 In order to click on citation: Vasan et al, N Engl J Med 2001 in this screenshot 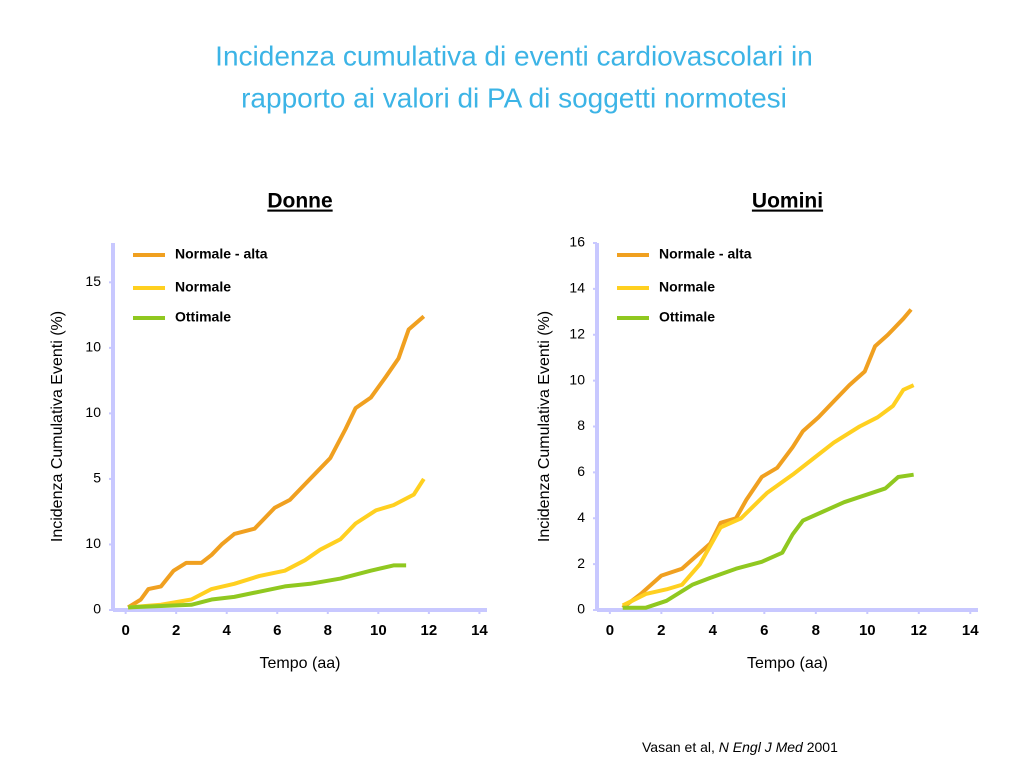, I will do `click(740, 747)`.